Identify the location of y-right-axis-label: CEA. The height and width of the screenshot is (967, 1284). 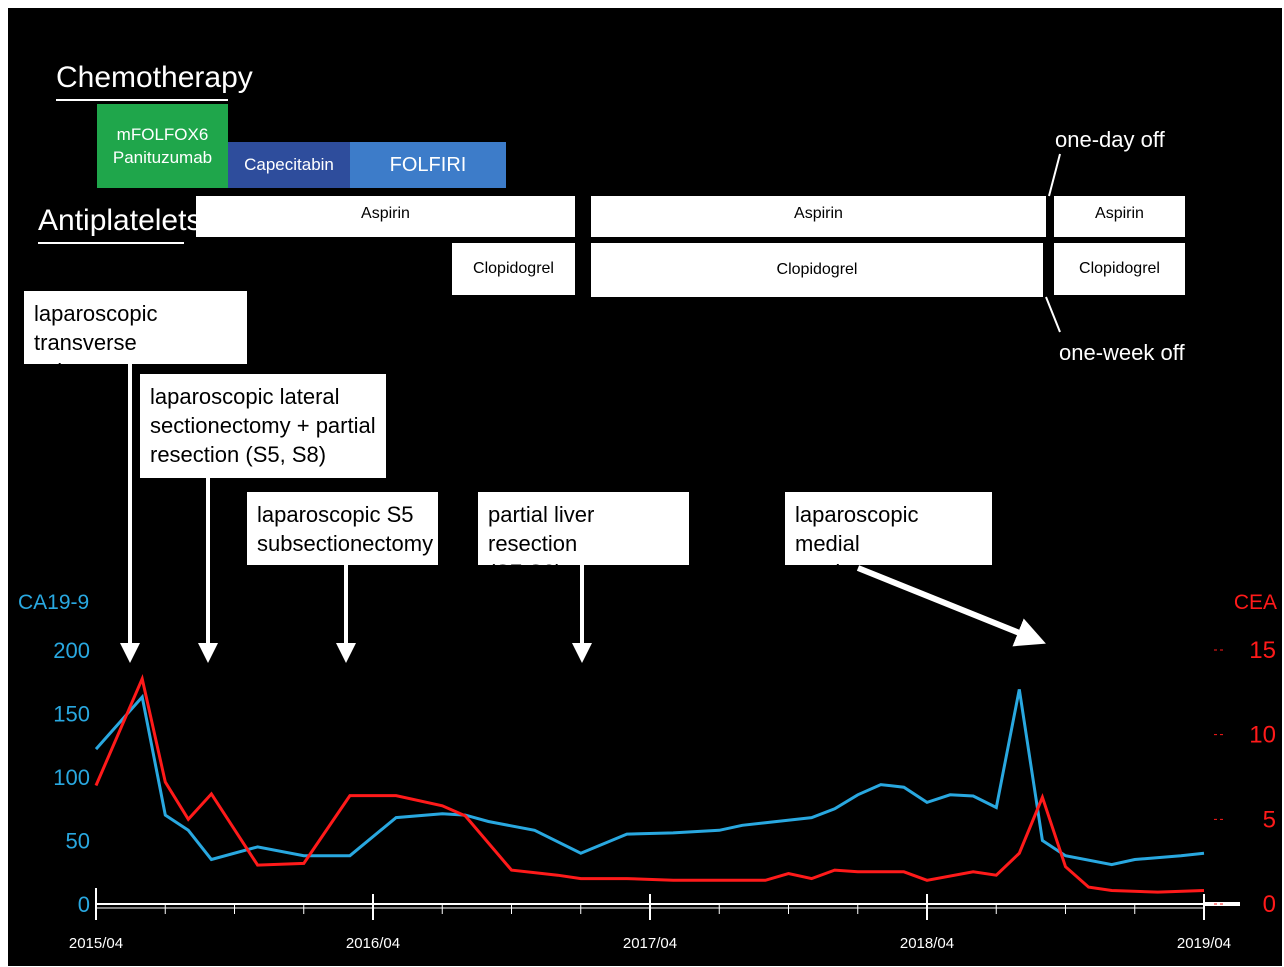
(1255, 602).